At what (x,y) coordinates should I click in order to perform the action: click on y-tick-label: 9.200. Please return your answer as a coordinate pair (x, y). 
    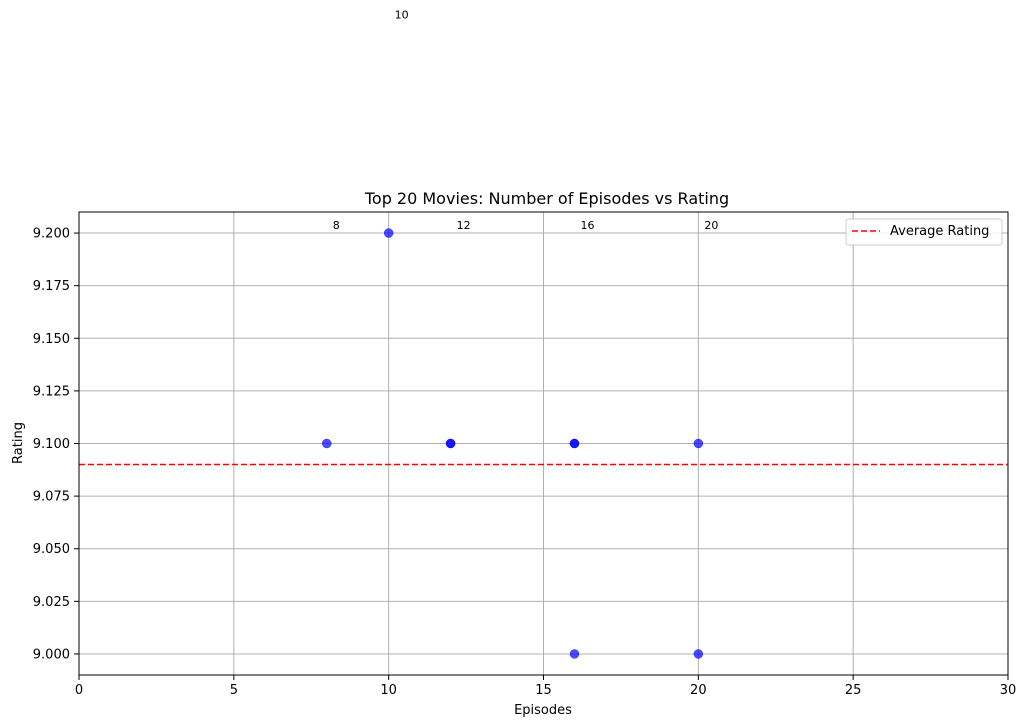
    Looking at the image, I should click on (51, 234).